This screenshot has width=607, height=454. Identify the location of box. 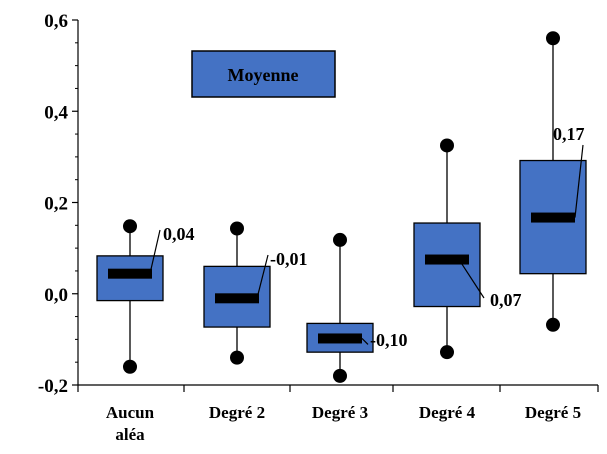
(447, 265).